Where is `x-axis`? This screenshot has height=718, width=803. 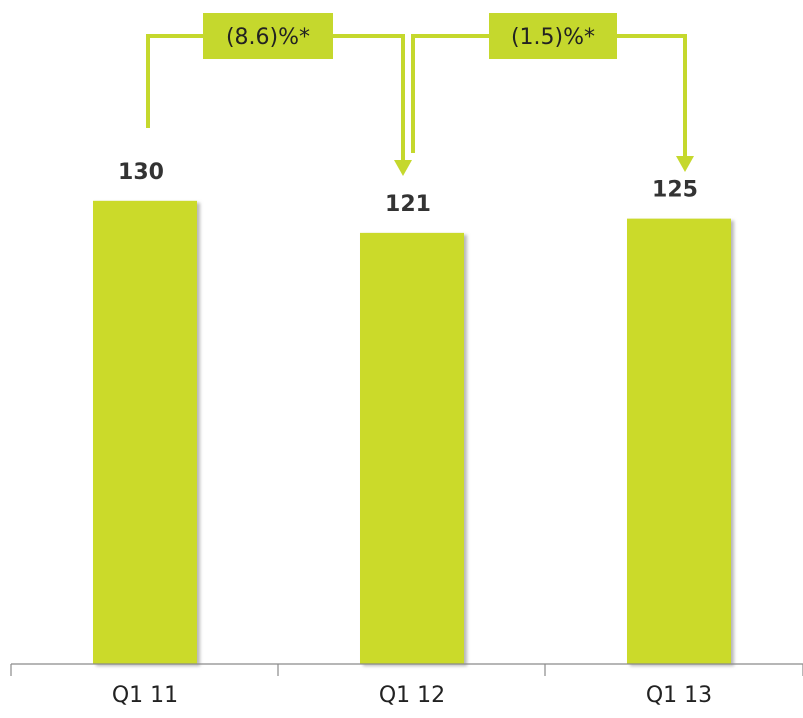
x-axis is located at coordinates (406, 669).